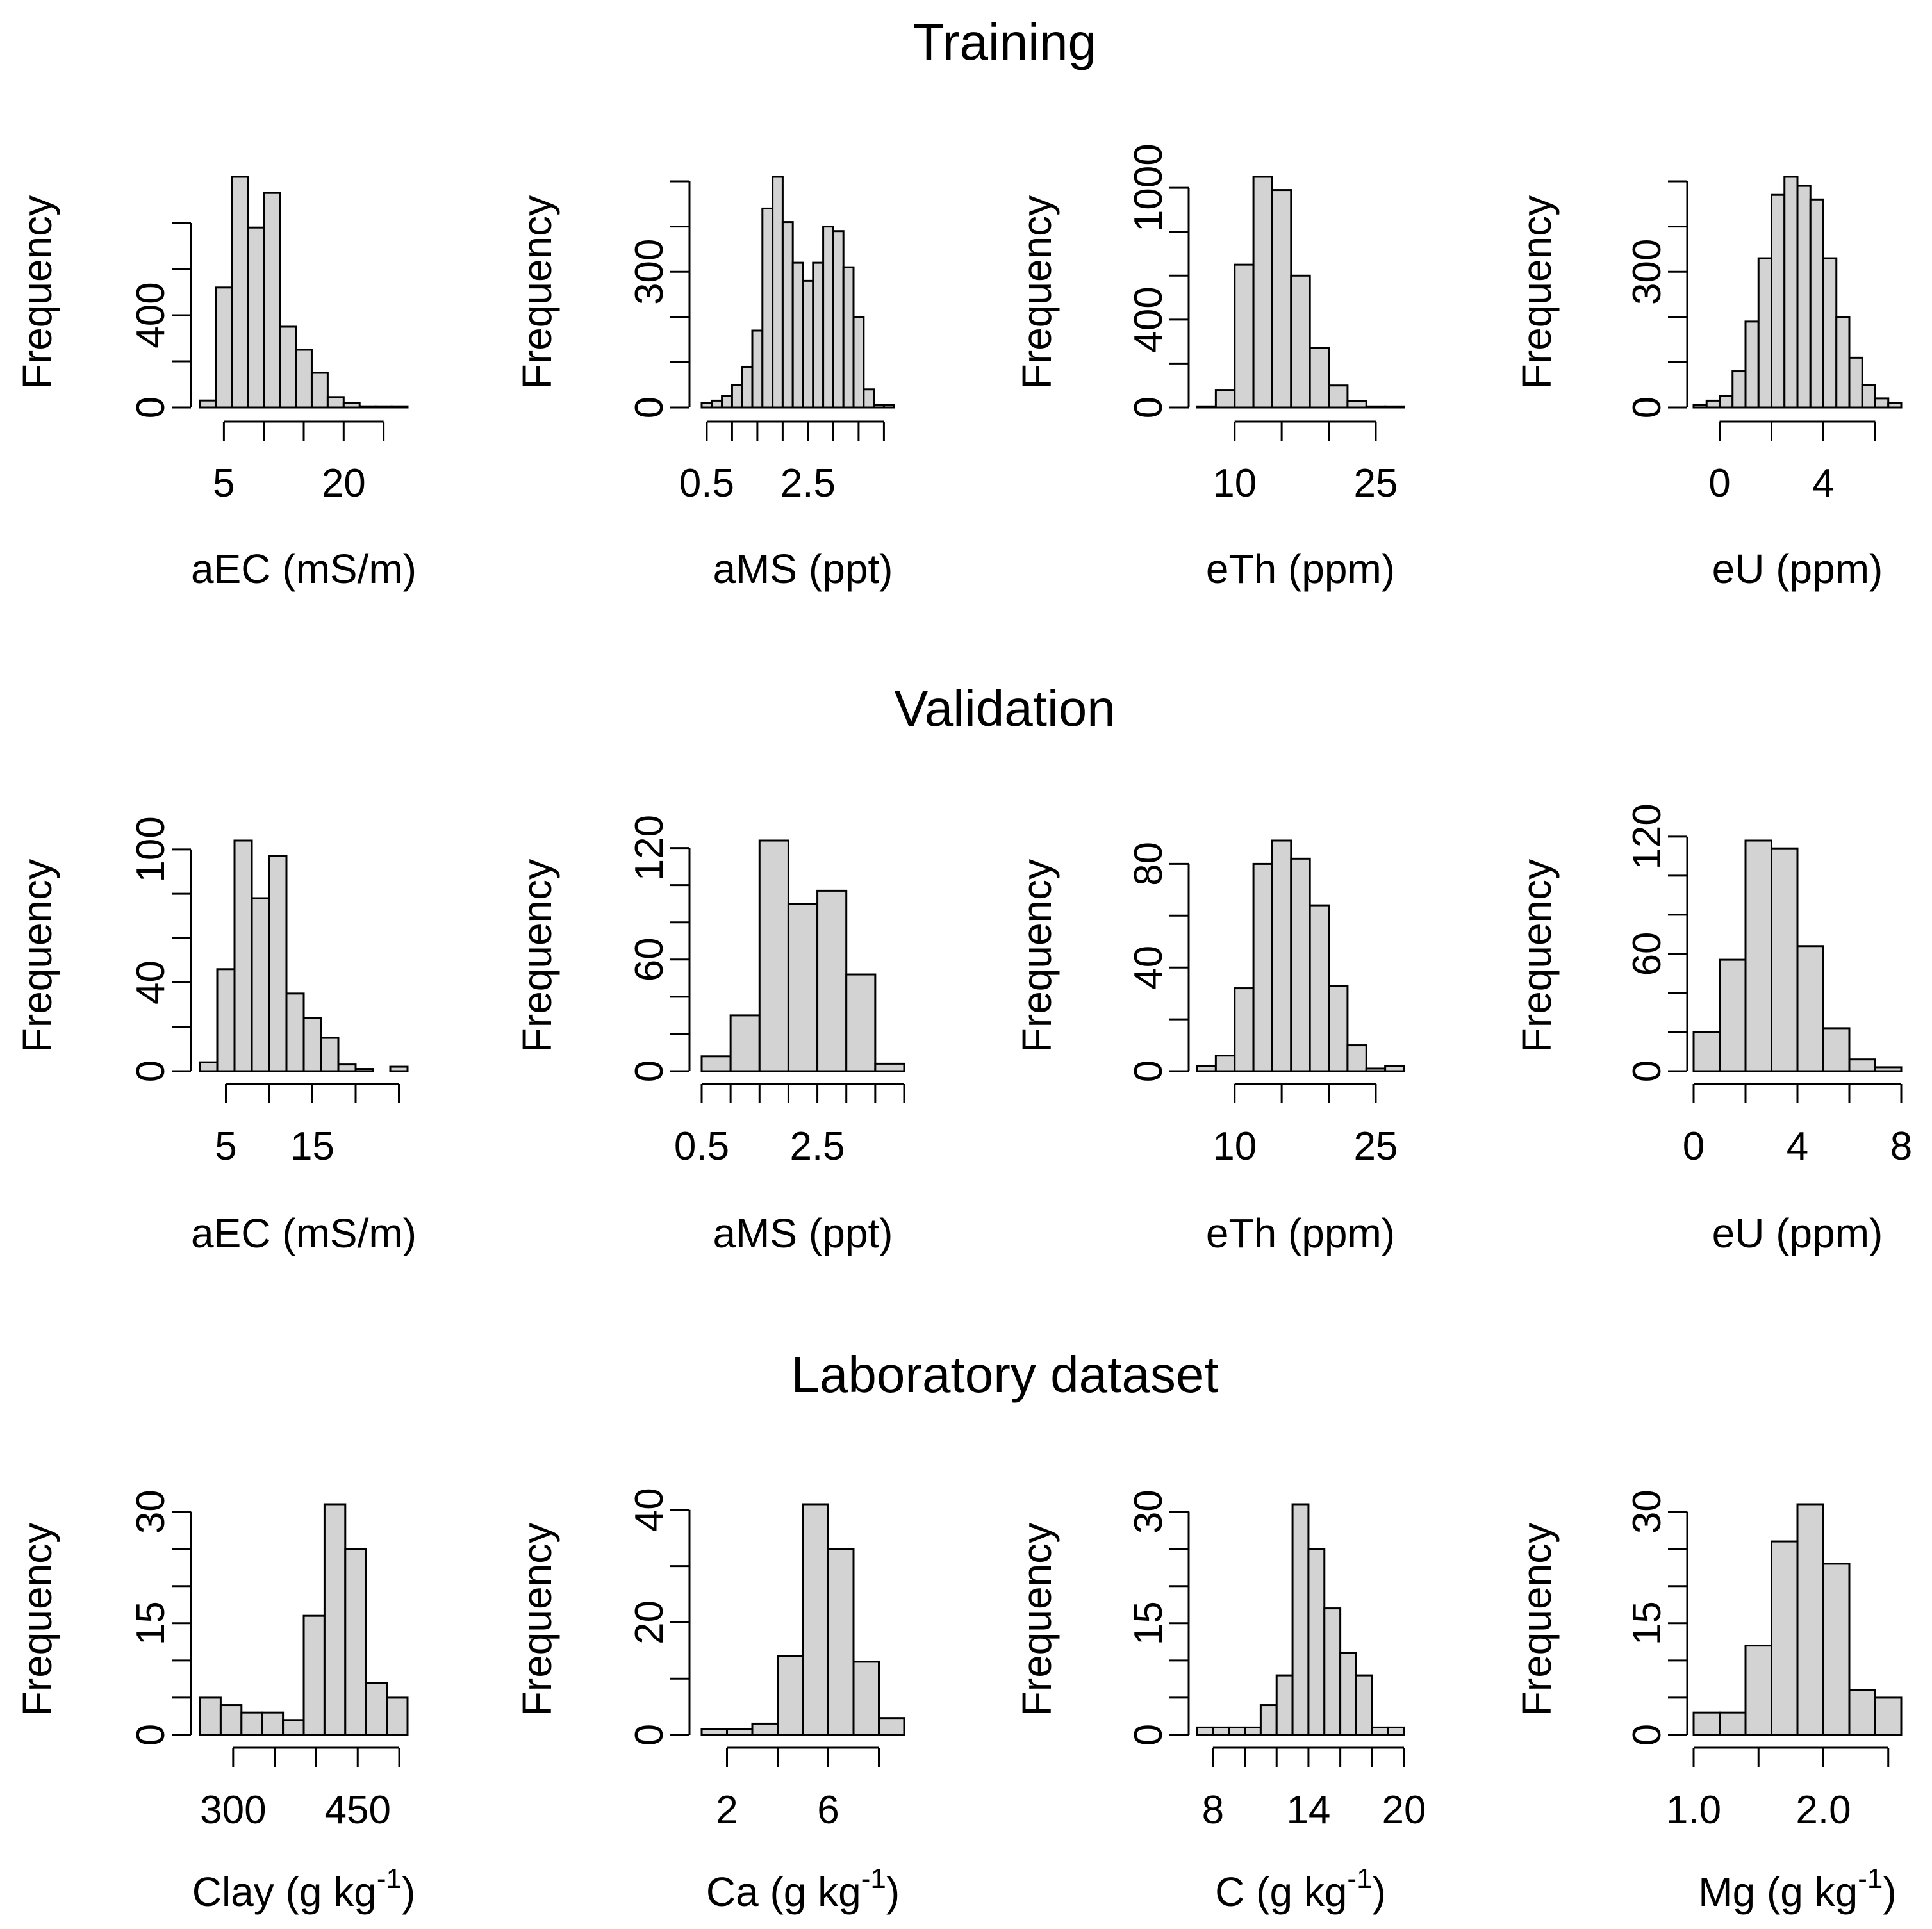 The height and width of the screenshot is (1929, 1932). I want to click on x-tick-label-training-eu-ppm-0: 0, so click(1719, 483).